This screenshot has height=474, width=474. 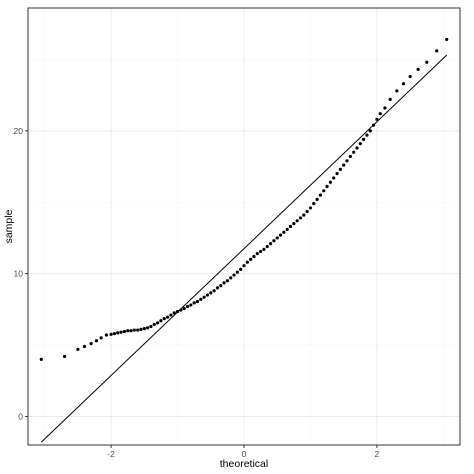 I want to click on y-tick-label: 10, so click(x=19, y=274).